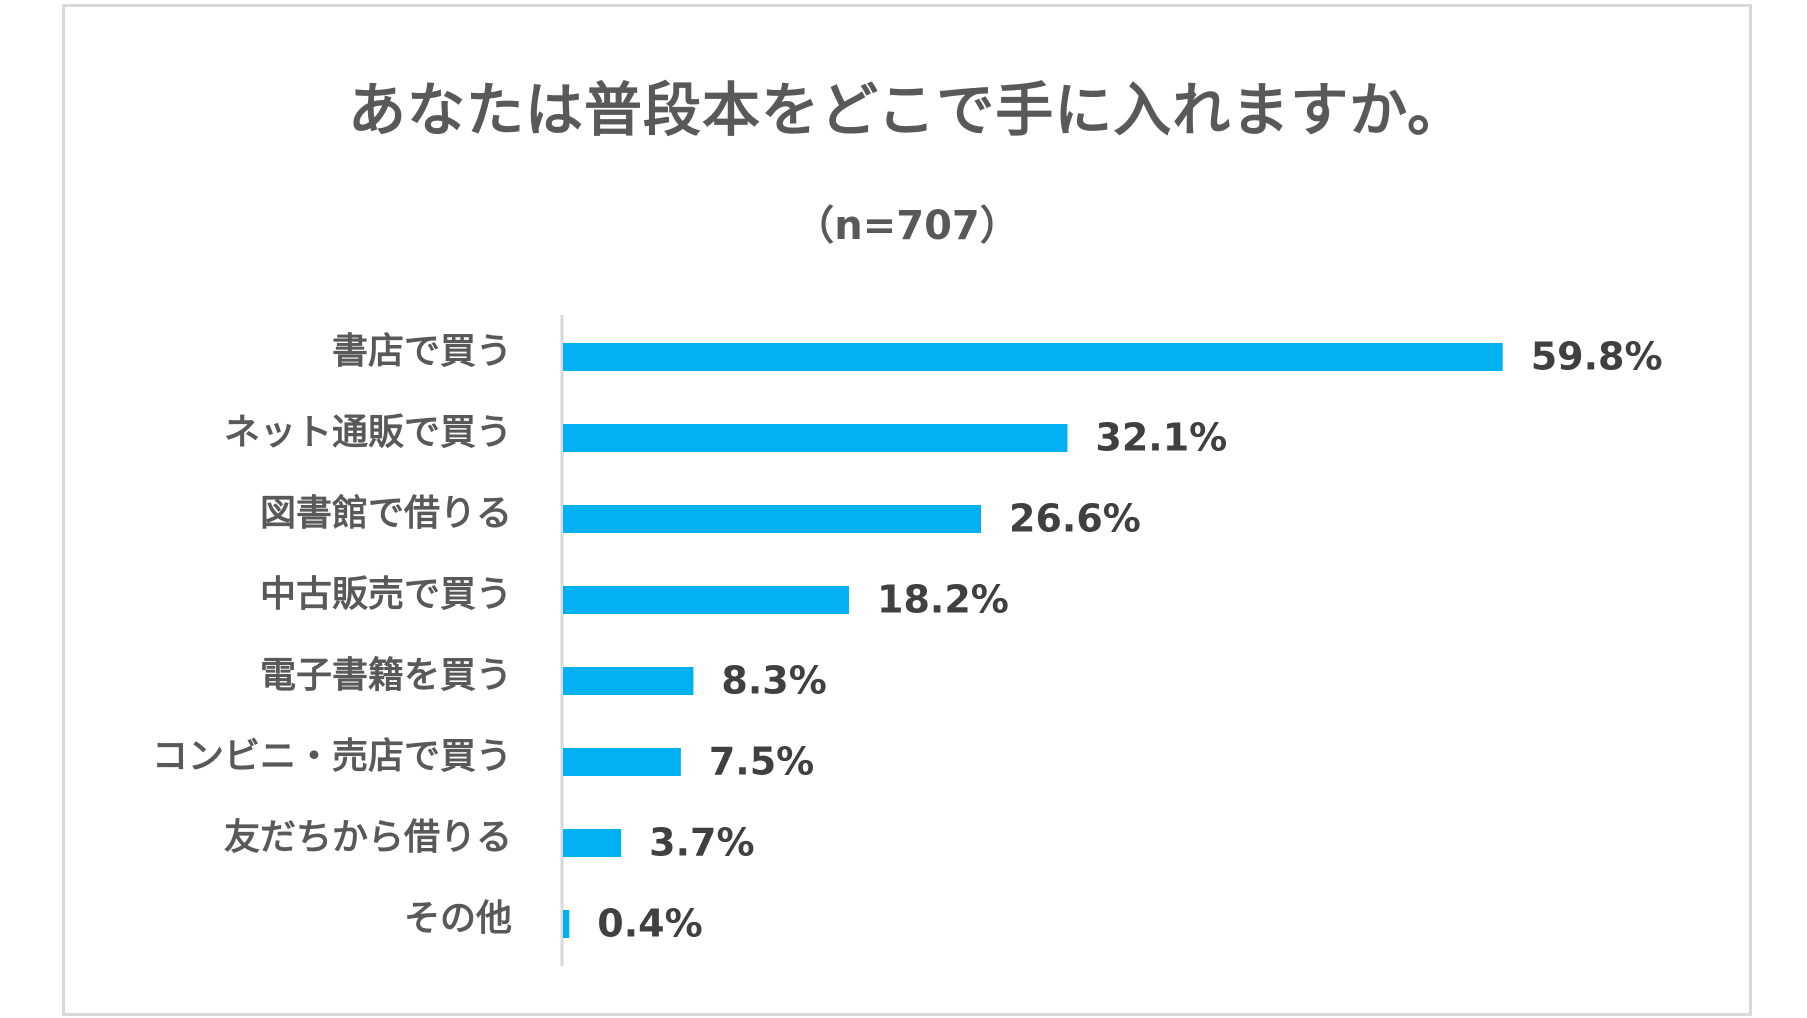 This screenshot has height=1018, width=1807. What do you see at coordinates (386, 594) in the screenshot?
I see `category-label: 中古販売で買う` at bounding box center [386, 594].